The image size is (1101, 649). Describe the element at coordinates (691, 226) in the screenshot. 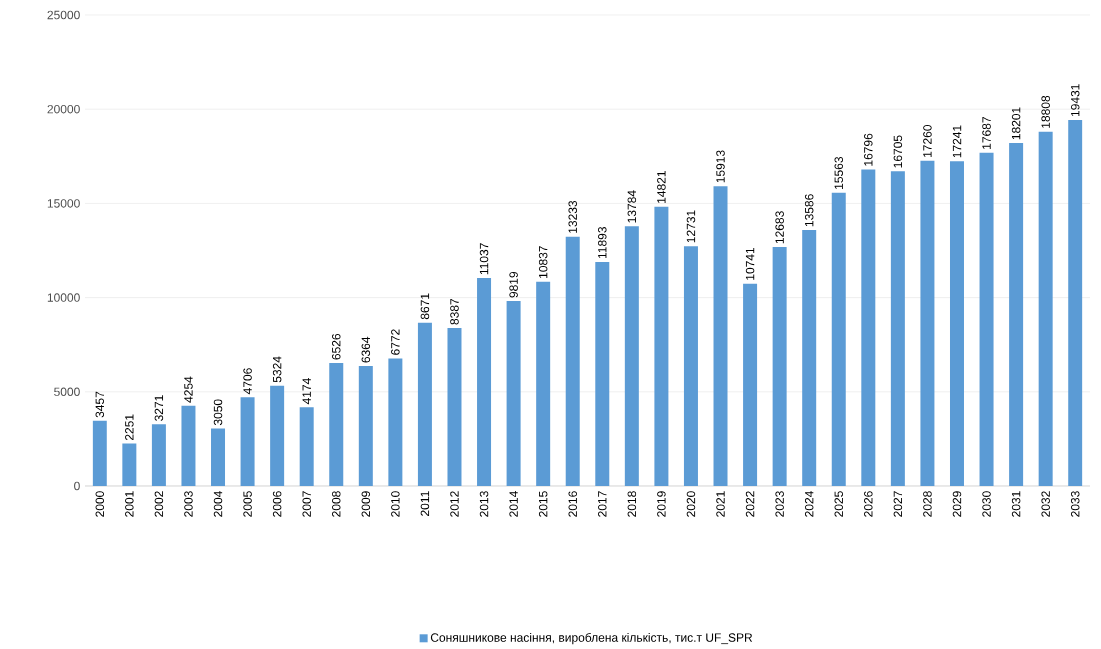

I see `data-label: 12731` at that location.